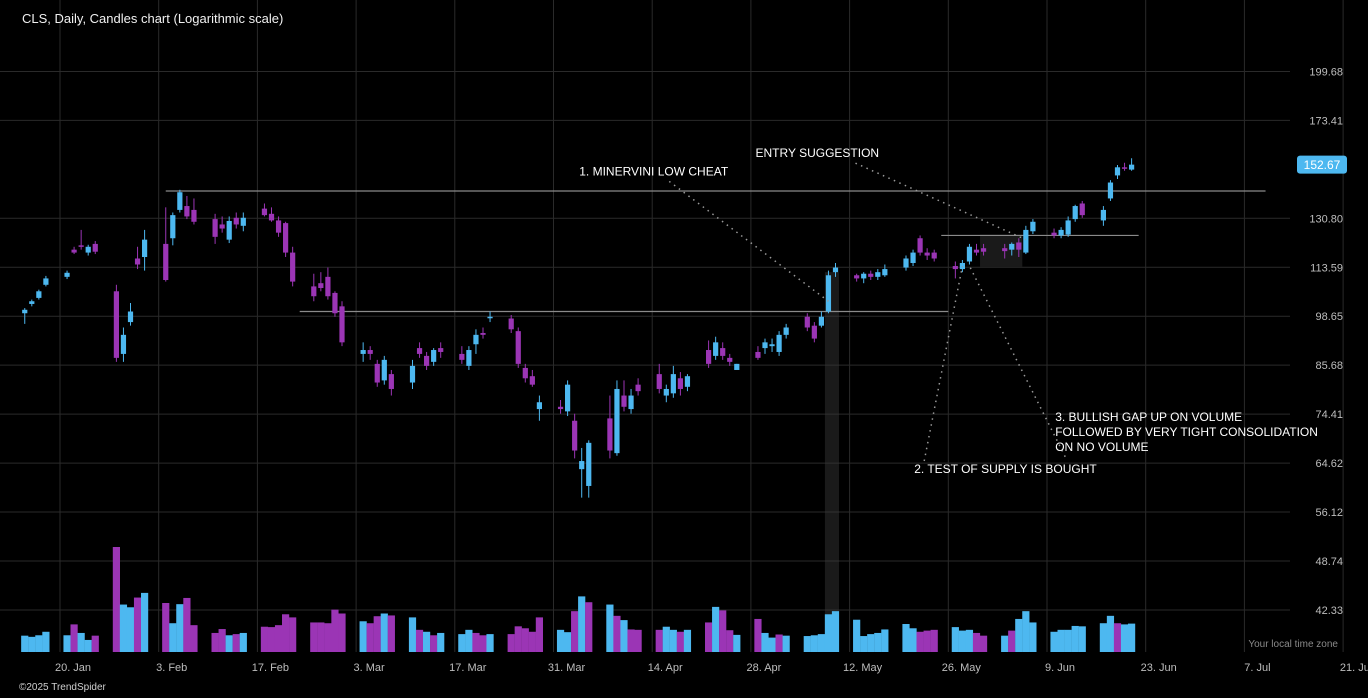  I want to click on x-tick-label: 31. Mar, so click(567, 668).